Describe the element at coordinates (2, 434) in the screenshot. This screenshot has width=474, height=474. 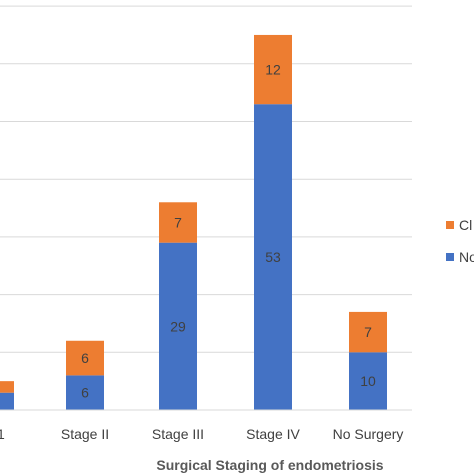
I see `x-tick-label: e 1` at that location.